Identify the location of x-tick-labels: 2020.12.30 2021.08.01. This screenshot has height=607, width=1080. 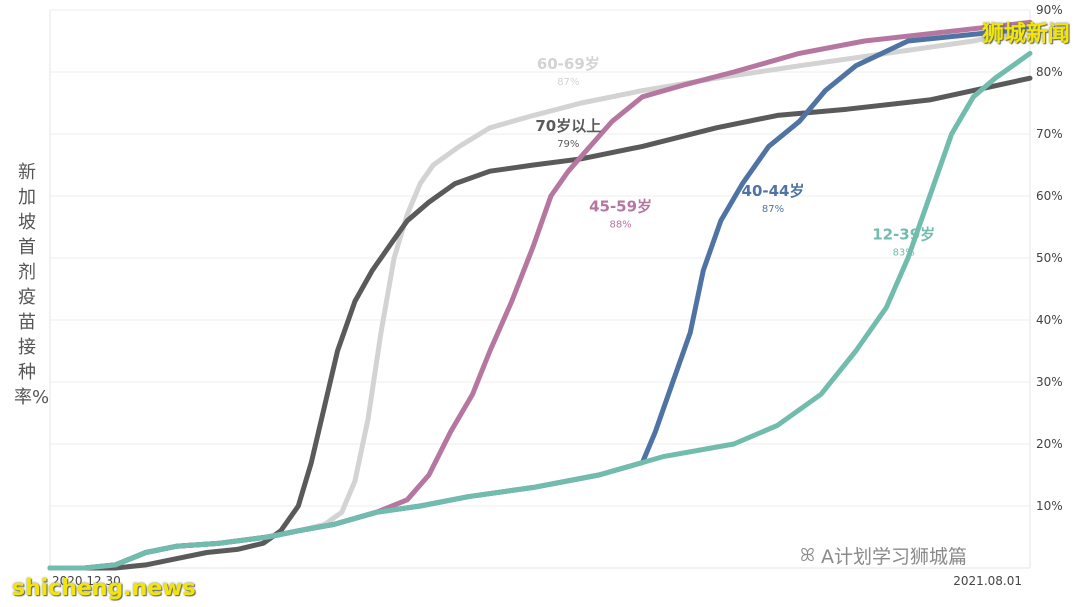
(537, 581).